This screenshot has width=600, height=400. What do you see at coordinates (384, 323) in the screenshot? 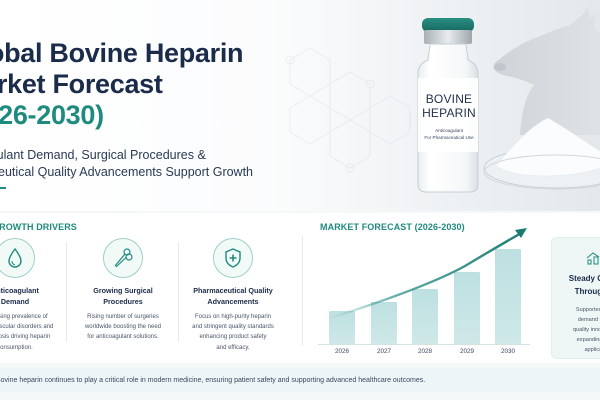
I see `chart-bar-2027` at bounding box center [384, 323].